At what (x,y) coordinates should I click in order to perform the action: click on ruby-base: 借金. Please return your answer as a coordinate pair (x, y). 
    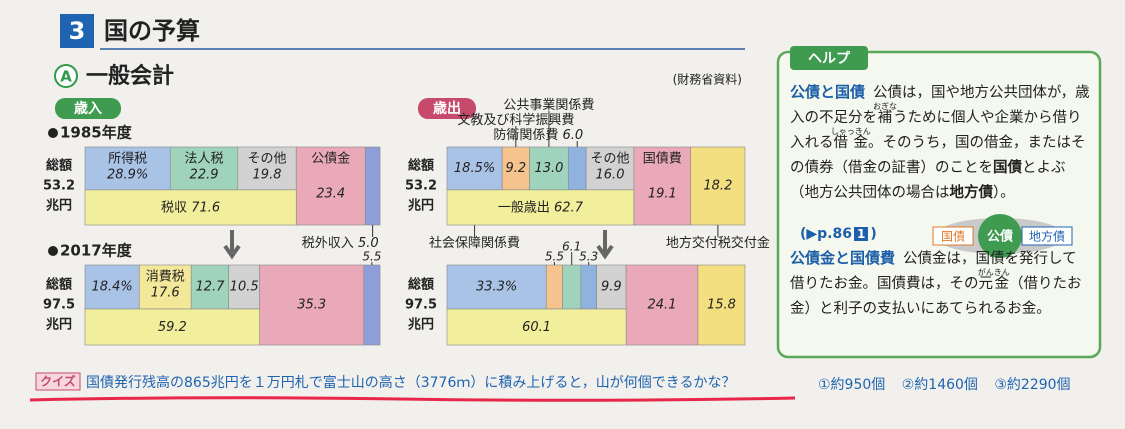
    Looking at the image, I should click on (850, 143).